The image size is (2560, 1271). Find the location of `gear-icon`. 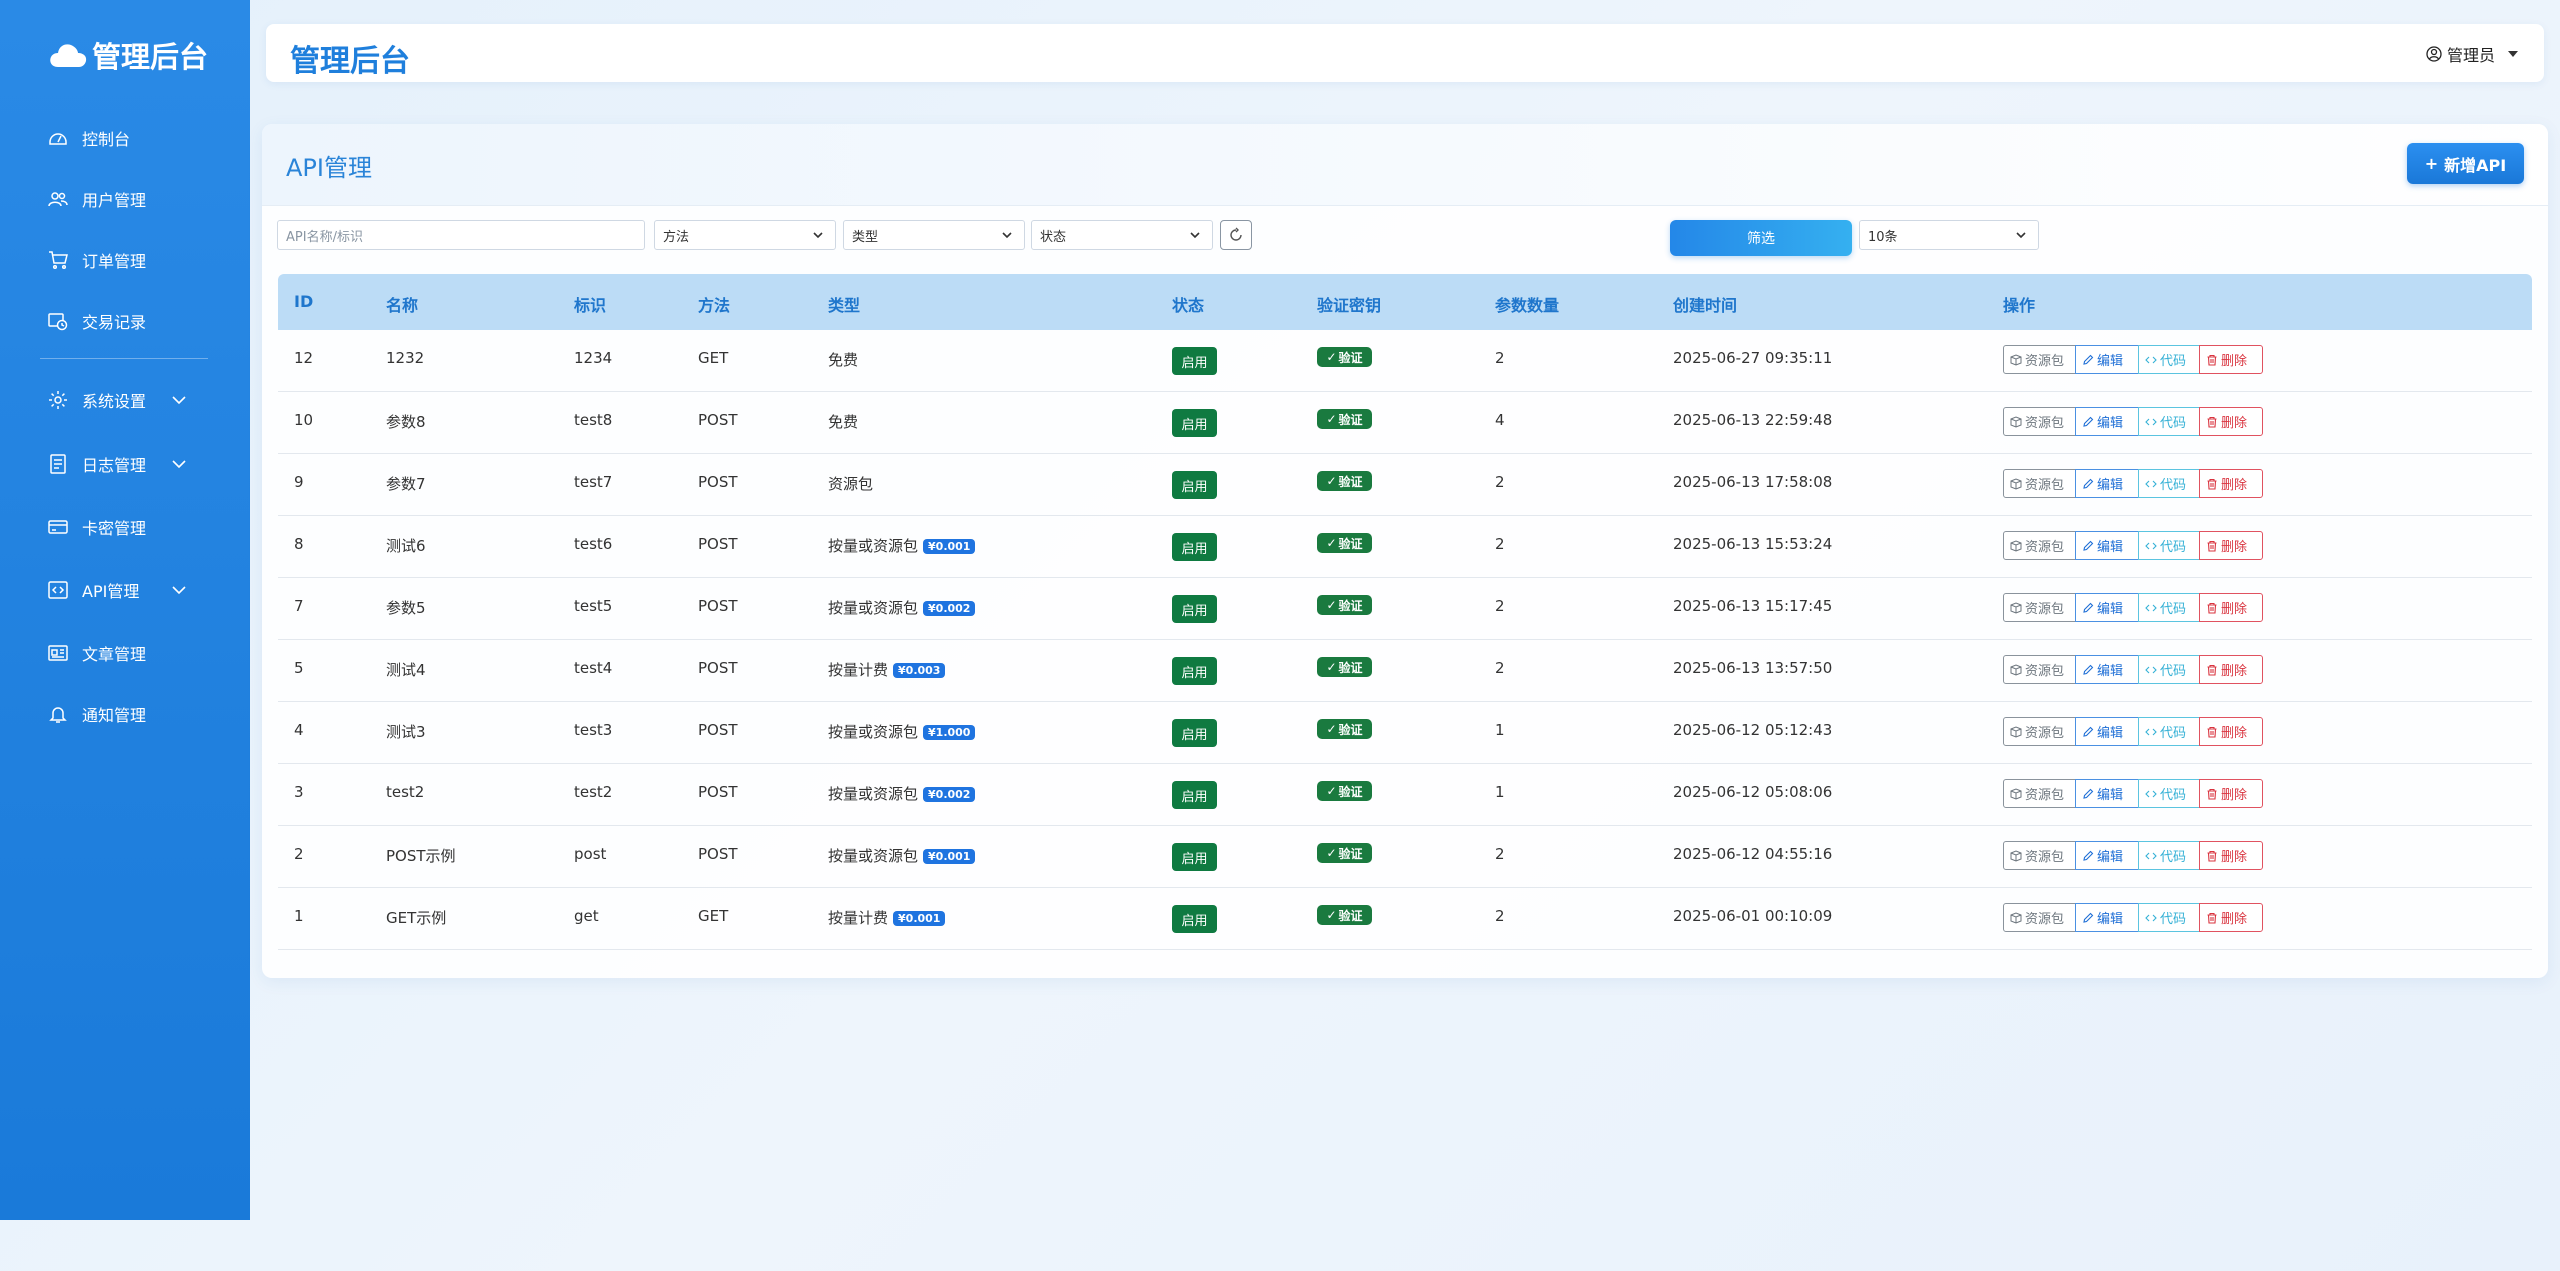

gear-icon is located at coordinates (58, 400).